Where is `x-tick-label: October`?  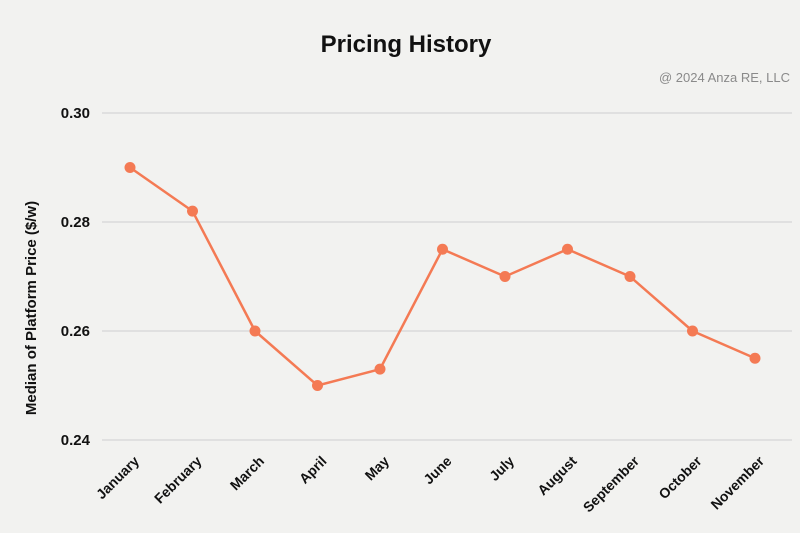 x-tick-label: October is located at coordinates (680, 477).